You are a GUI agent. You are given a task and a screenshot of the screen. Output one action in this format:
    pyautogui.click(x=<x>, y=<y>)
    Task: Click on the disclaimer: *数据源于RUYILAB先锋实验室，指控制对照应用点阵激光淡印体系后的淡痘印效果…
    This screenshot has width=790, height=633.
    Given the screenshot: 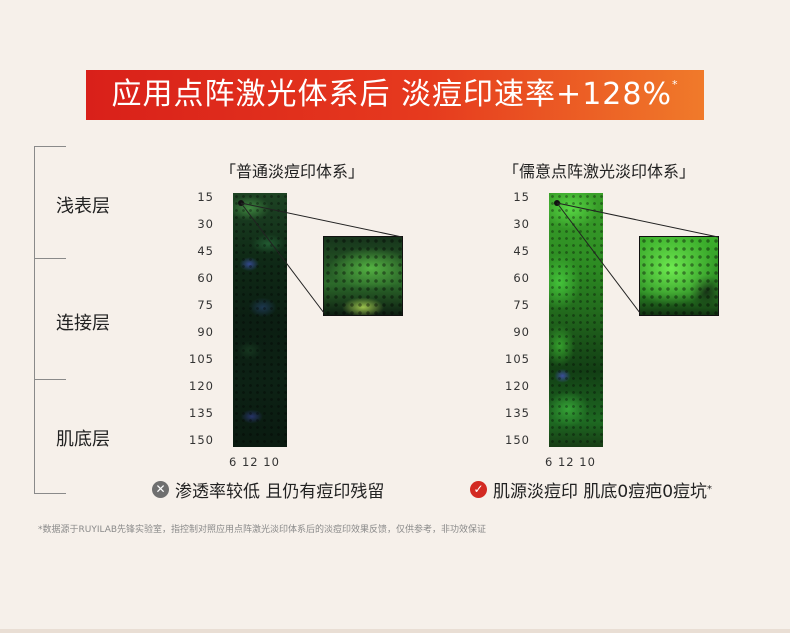 What is the action you would take?
    pyautogui.click(x=262, y=530)
    